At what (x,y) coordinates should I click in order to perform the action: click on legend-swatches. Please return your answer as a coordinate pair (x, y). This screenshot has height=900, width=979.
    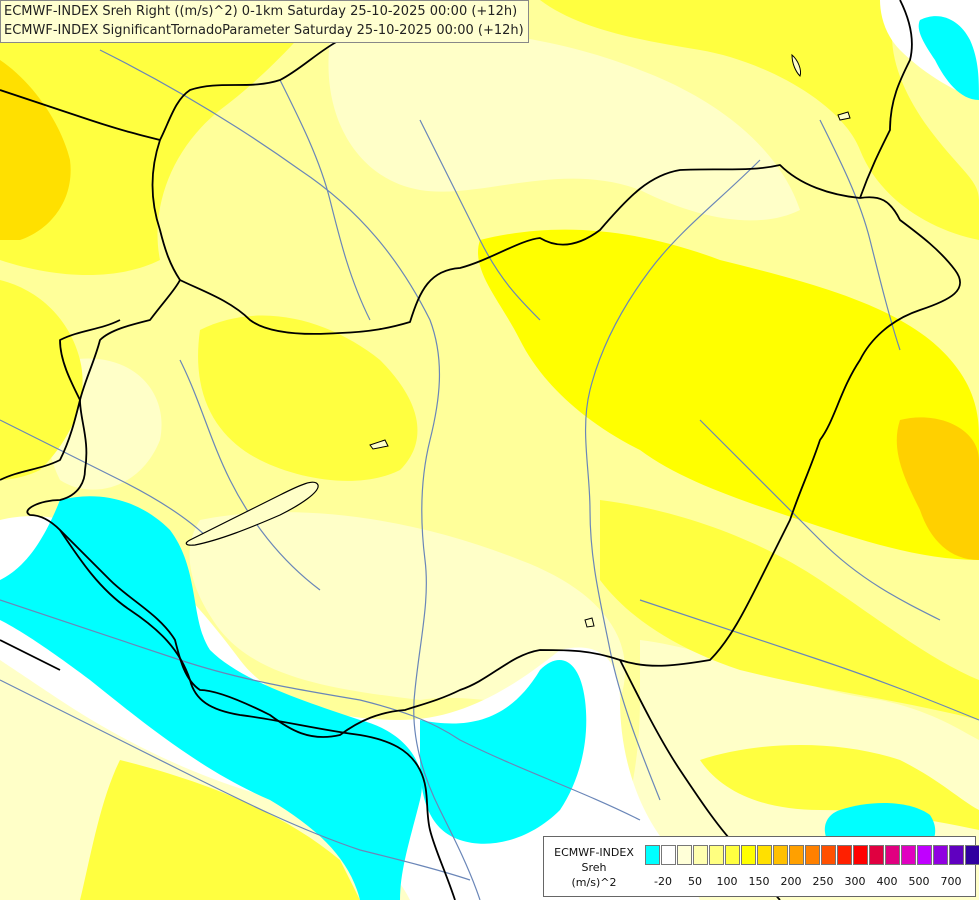
    Looking at the image, I should click on (812, 855).